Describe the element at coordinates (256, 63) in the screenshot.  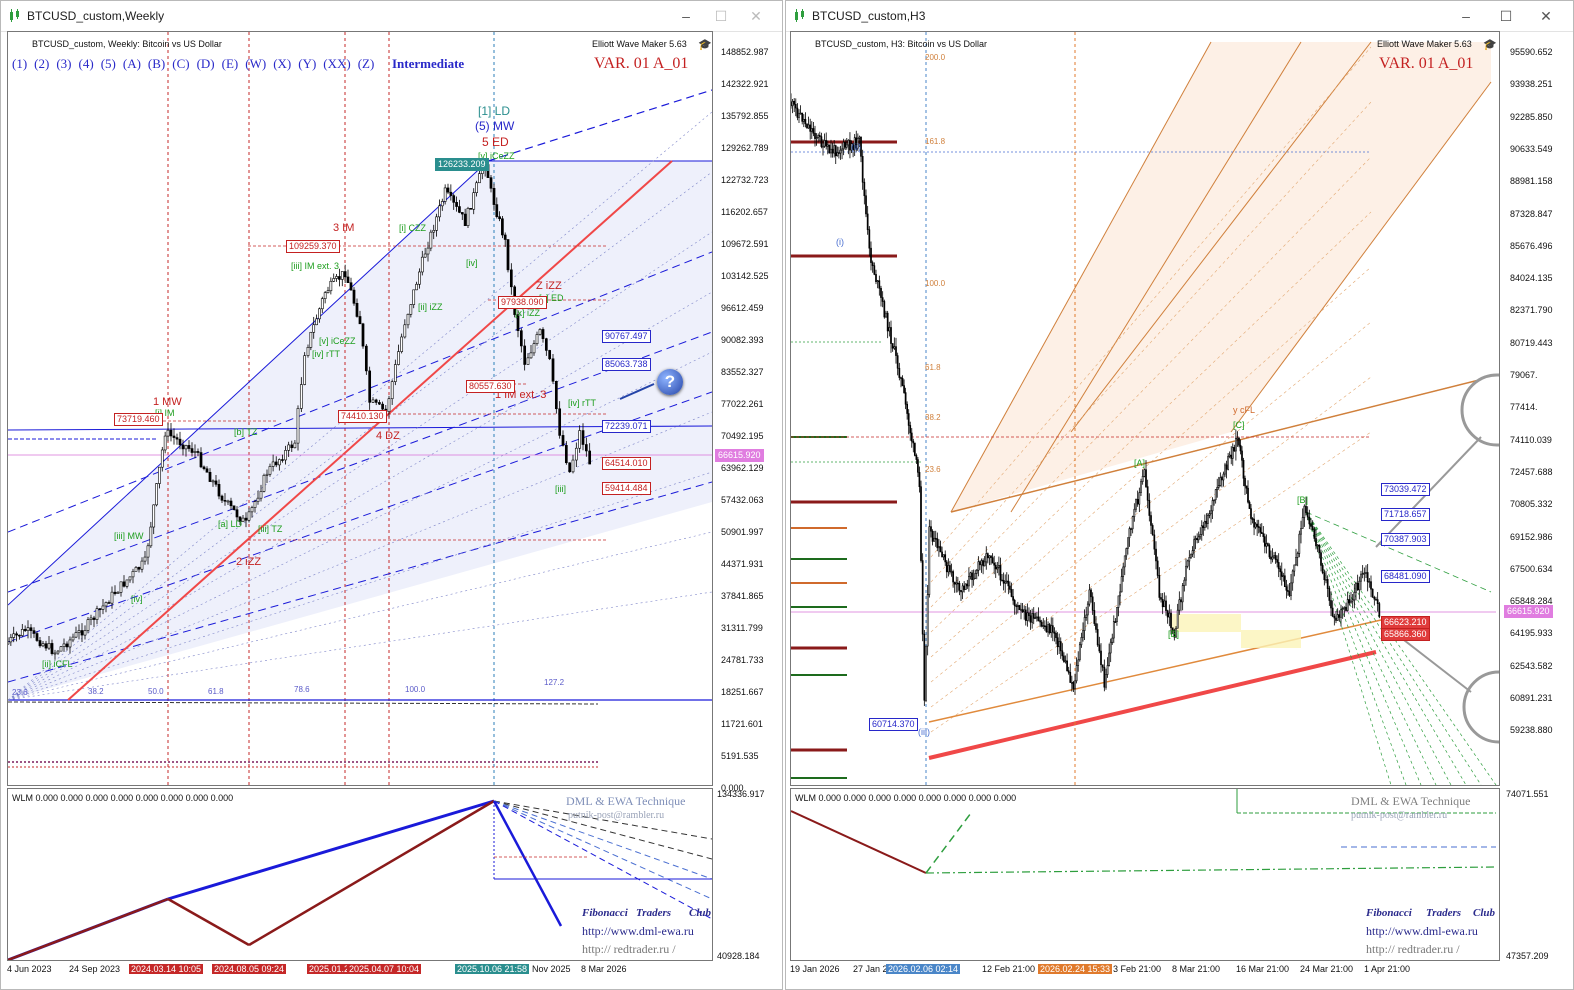
I see `wave-degree-button: (W)` at that location.